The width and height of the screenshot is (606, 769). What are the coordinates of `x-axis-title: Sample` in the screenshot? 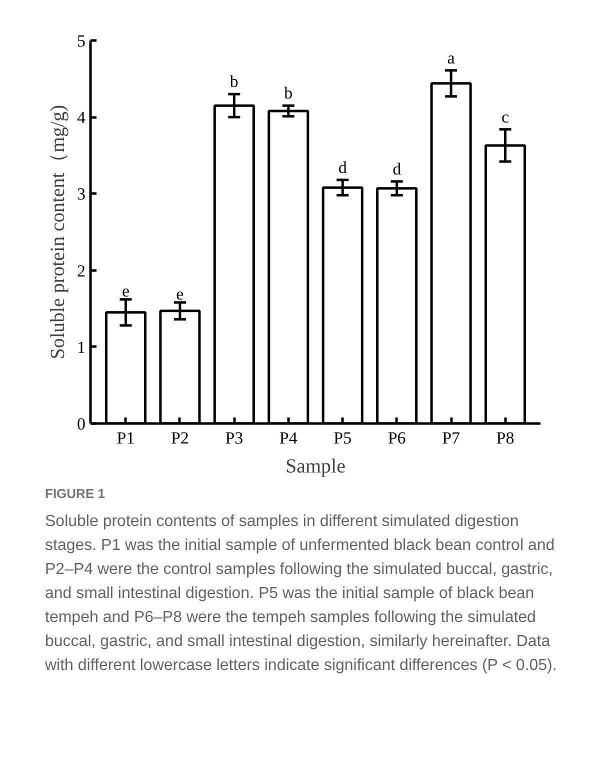 It's located at (316, 467).